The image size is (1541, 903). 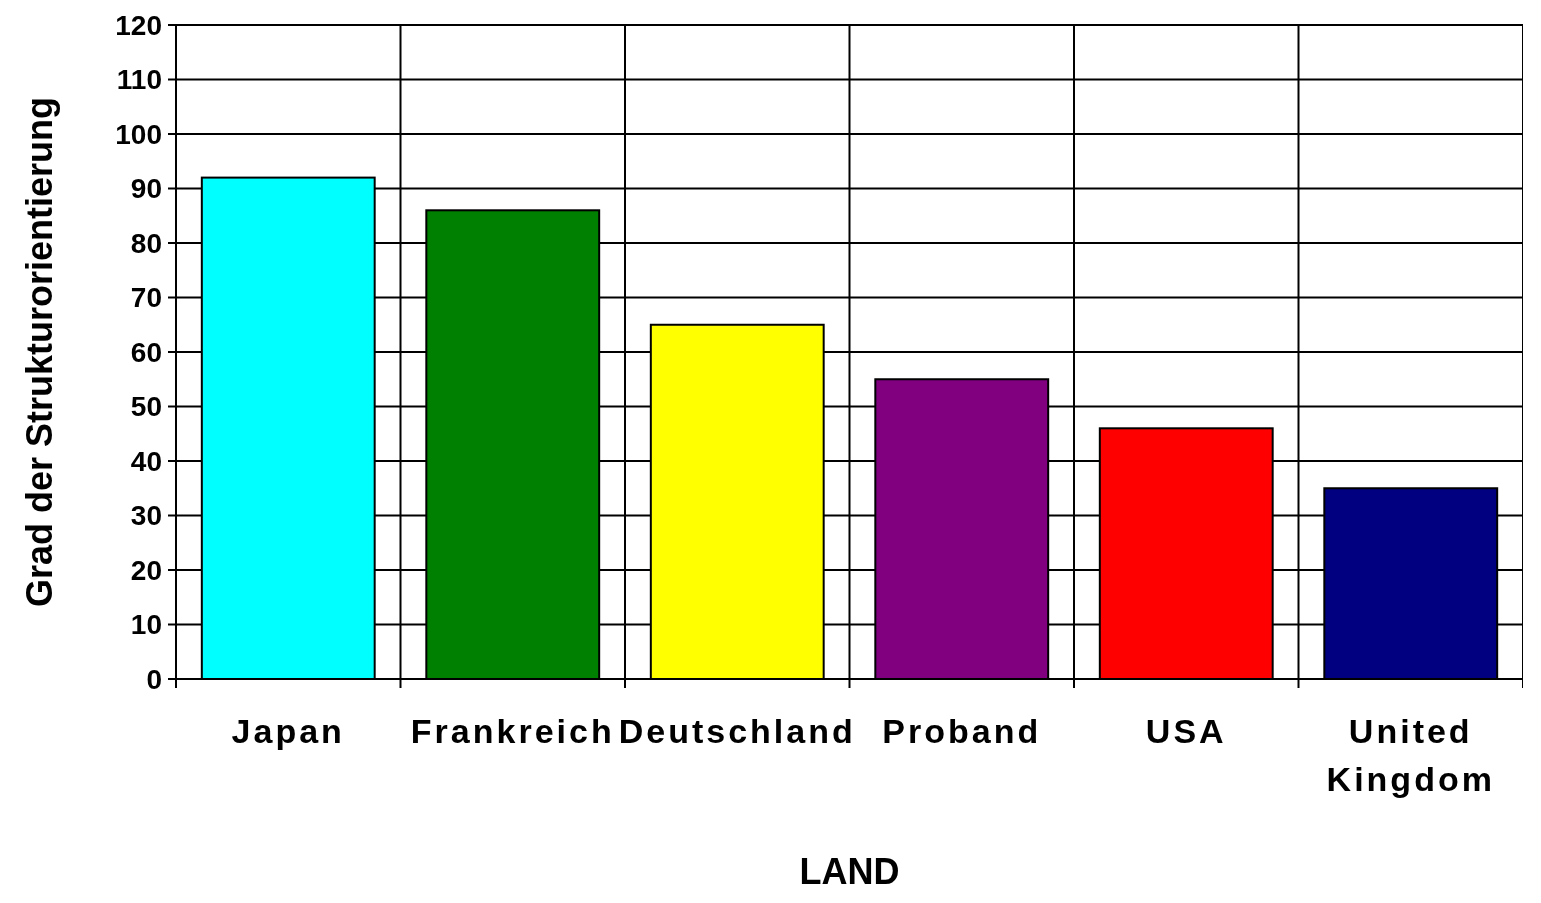 What do you see at coordinates (962, 731) in the screenshot?
I see `x-tick-label: Proband` at bounding box center [962, 731].